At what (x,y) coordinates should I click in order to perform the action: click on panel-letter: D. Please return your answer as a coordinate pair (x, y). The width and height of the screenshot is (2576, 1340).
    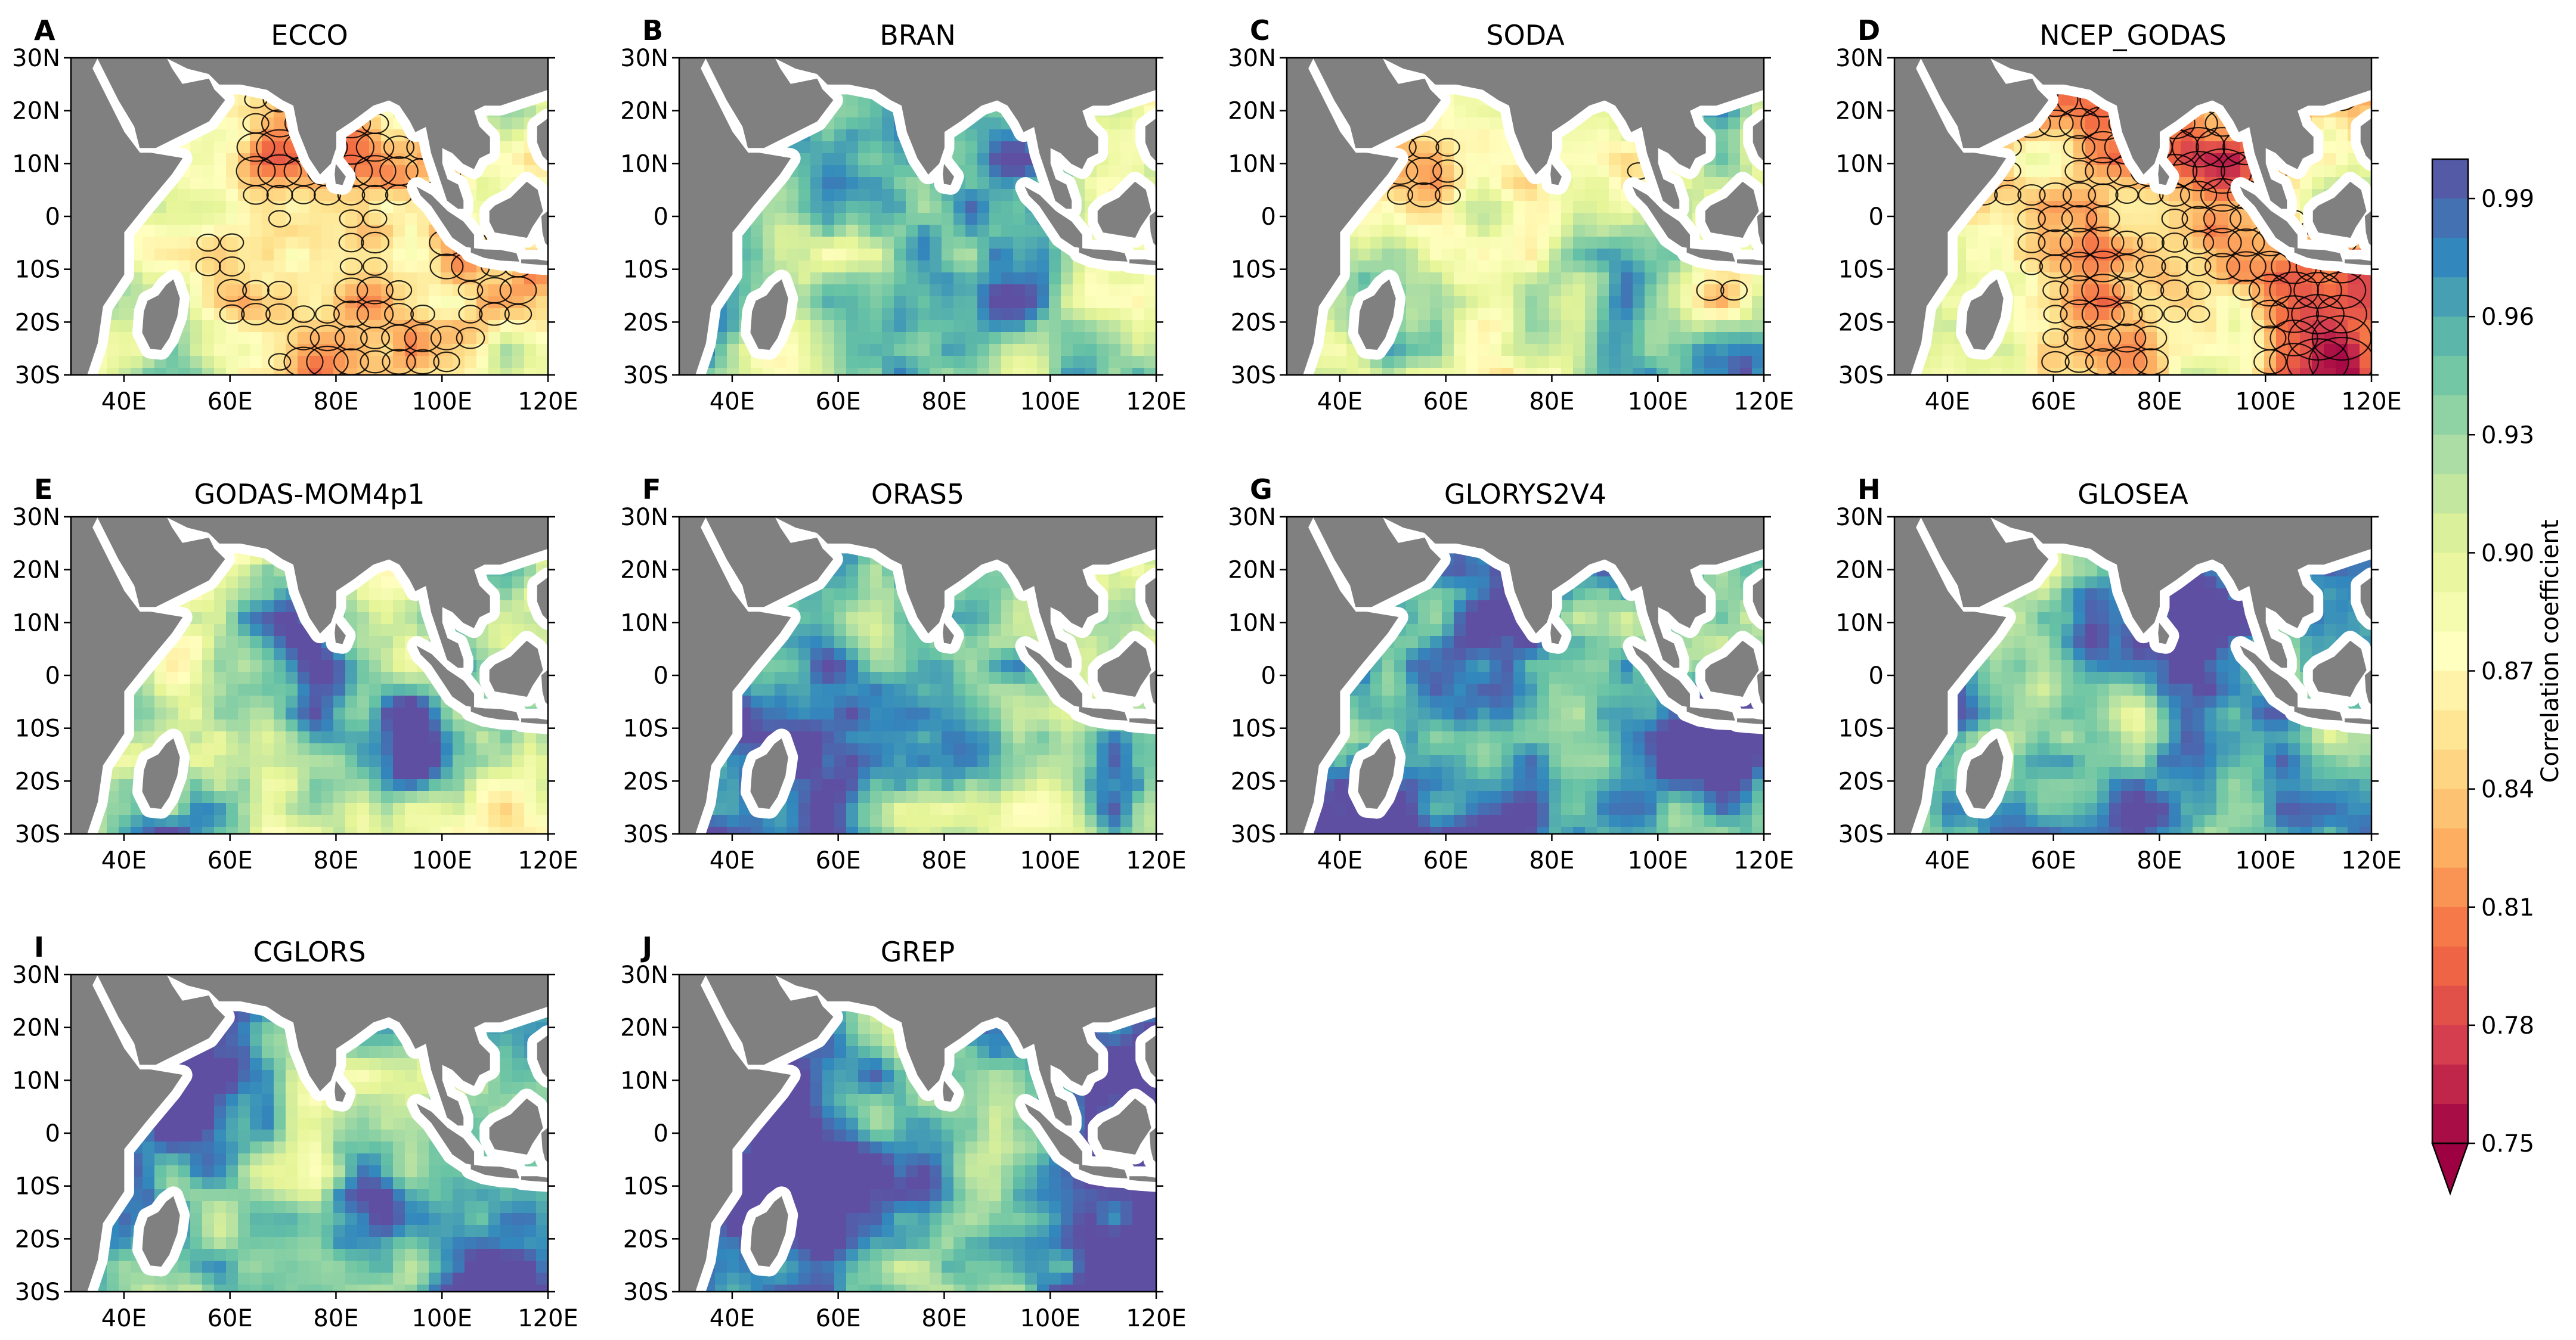
    Looking at the image, I should click on (1869, 30).